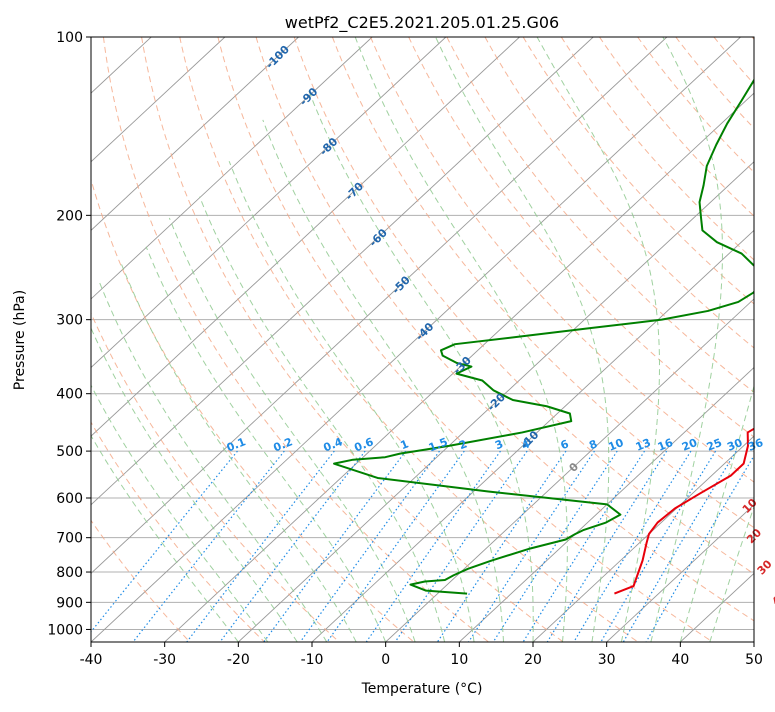 Image resolution: width=775 pixels, height=712 pixels. I want to click on dry-adiabat-label: 40, so click(772, 598).